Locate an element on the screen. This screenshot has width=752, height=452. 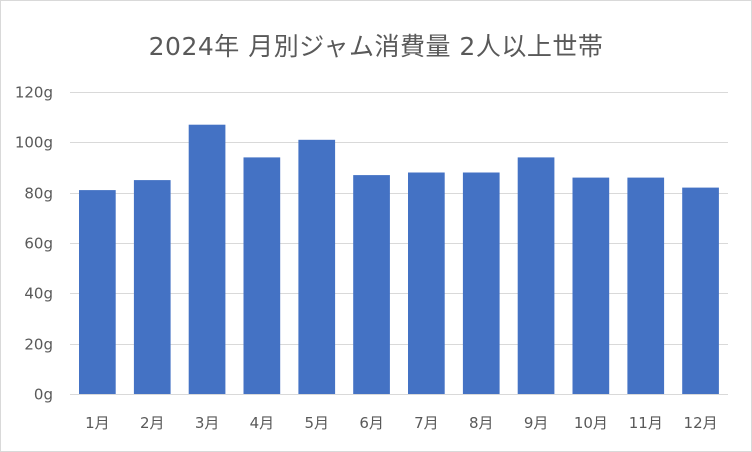
x-tick-label: 6月 is located at coordinates (371, 423).